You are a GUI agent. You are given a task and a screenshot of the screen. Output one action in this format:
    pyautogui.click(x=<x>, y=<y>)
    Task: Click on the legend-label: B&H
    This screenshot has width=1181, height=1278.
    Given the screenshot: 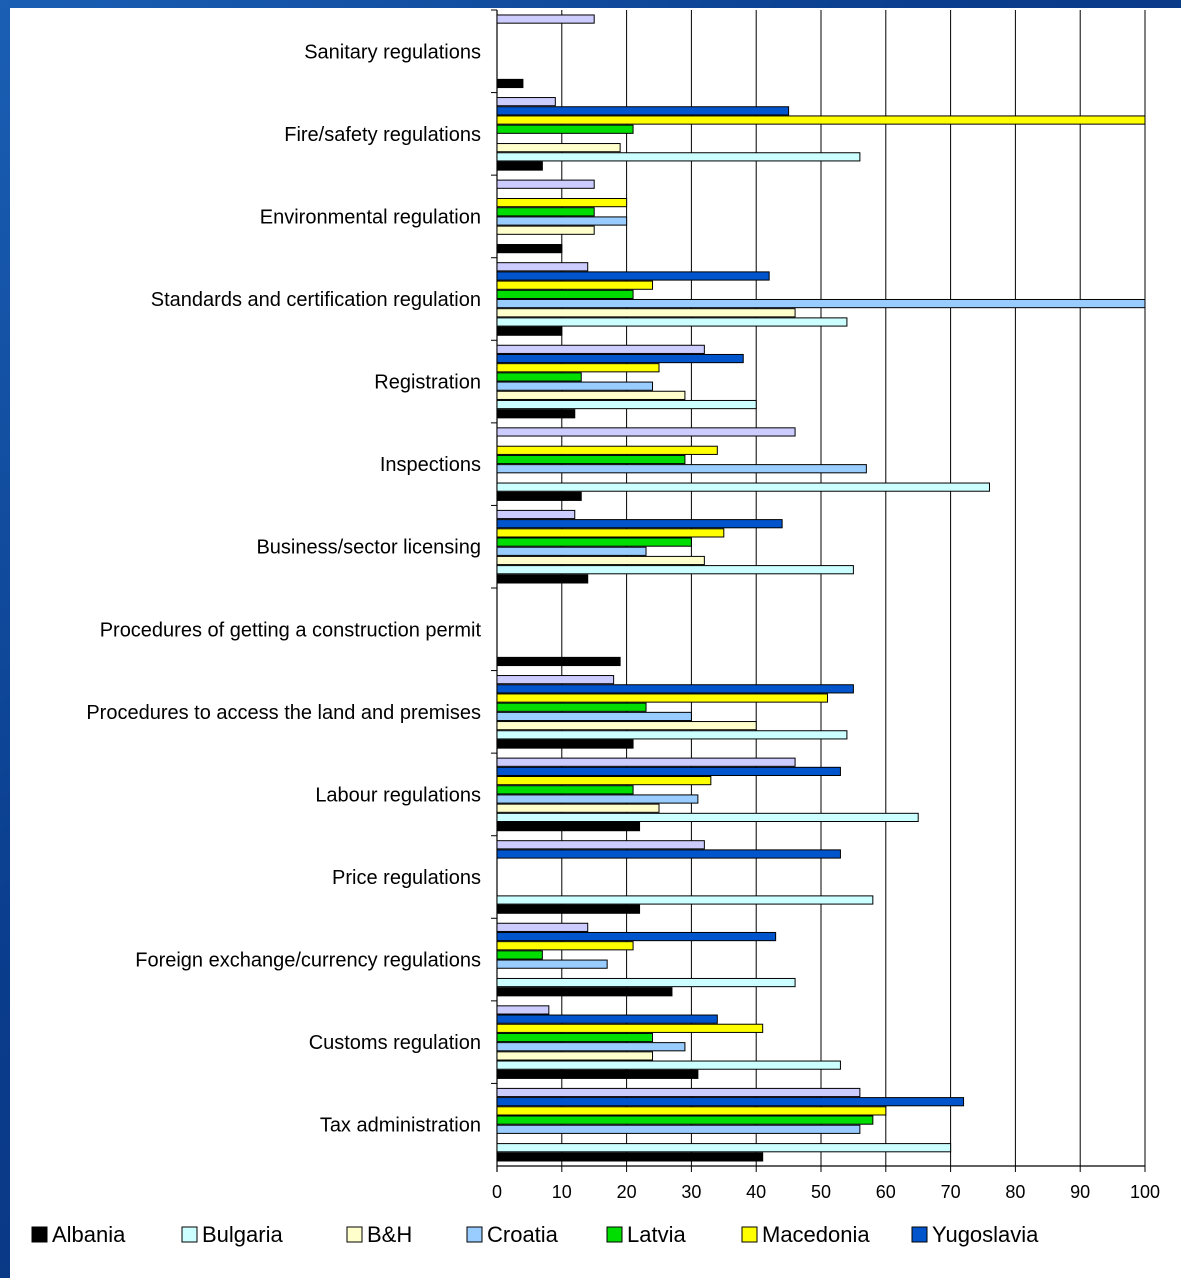 What is the action you would take?
    pyautogui.click(x=389, y=1234)
    